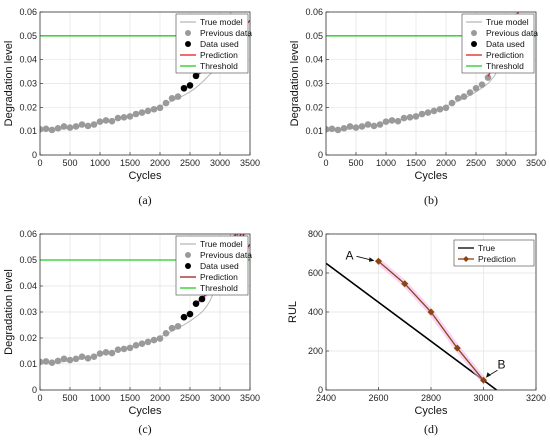 This screenshot has height=444, width=550. Describe the element at coordinates (314, 84) in the screenshot. I see `y-tick-label: 0.03` at that location.